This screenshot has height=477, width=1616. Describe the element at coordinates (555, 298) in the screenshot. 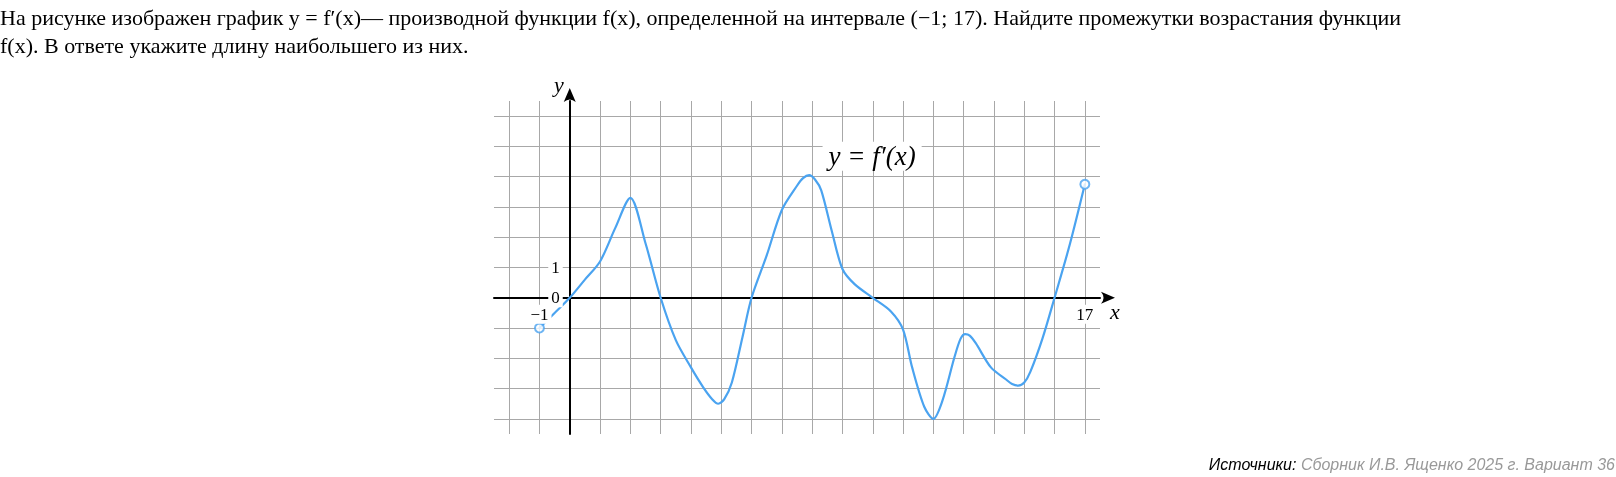

I see `y-tick-label: 0` at that location.